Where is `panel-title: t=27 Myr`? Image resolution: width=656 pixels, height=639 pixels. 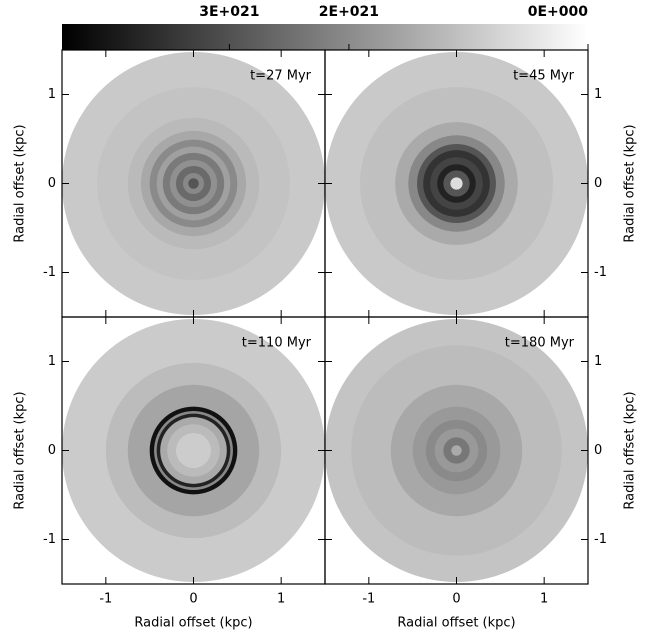 panel-title: t=27 Myr is located at coordinates (281, 76).